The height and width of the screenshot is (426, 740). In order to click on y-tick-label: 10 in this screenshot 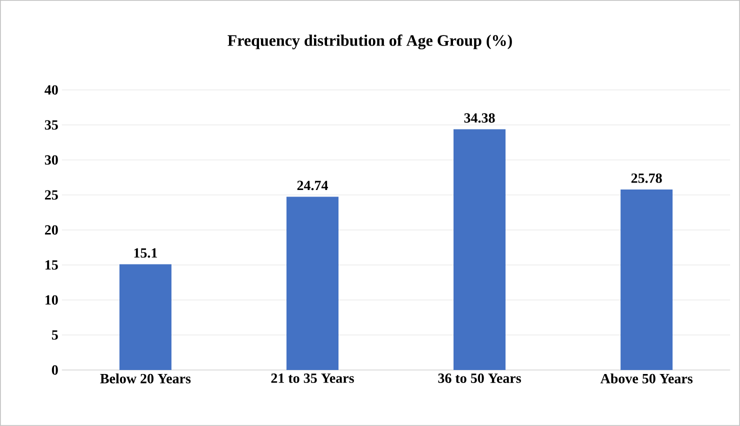, I will do `click(52, 300)`.